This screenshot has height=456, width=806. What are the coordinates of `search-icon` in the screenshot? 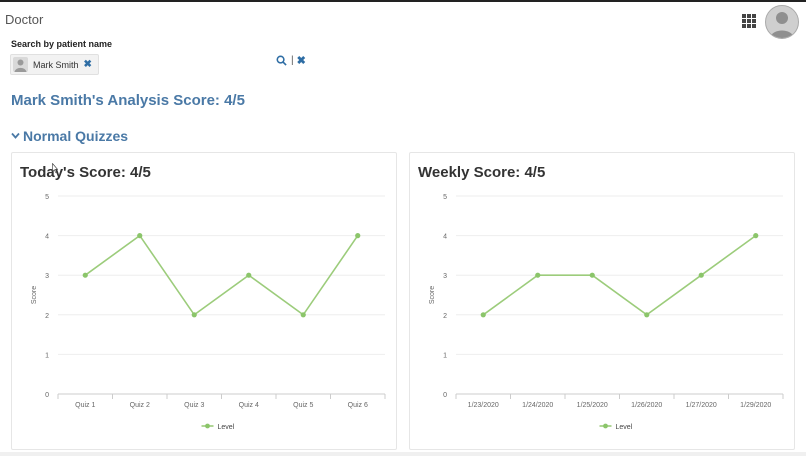 It's located at (282, 61).